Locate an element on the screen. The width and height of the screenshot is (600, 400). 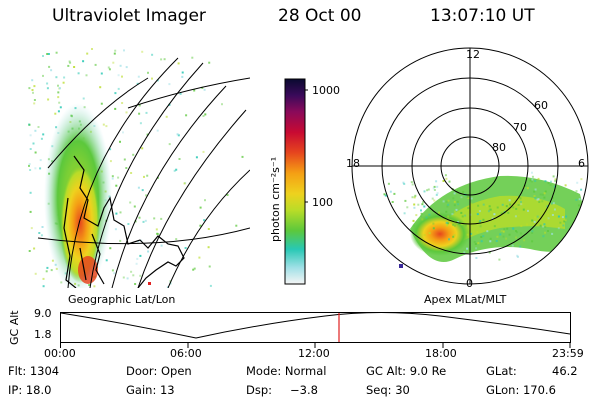
aurora-glow-left is located at coordinates (80, 223).